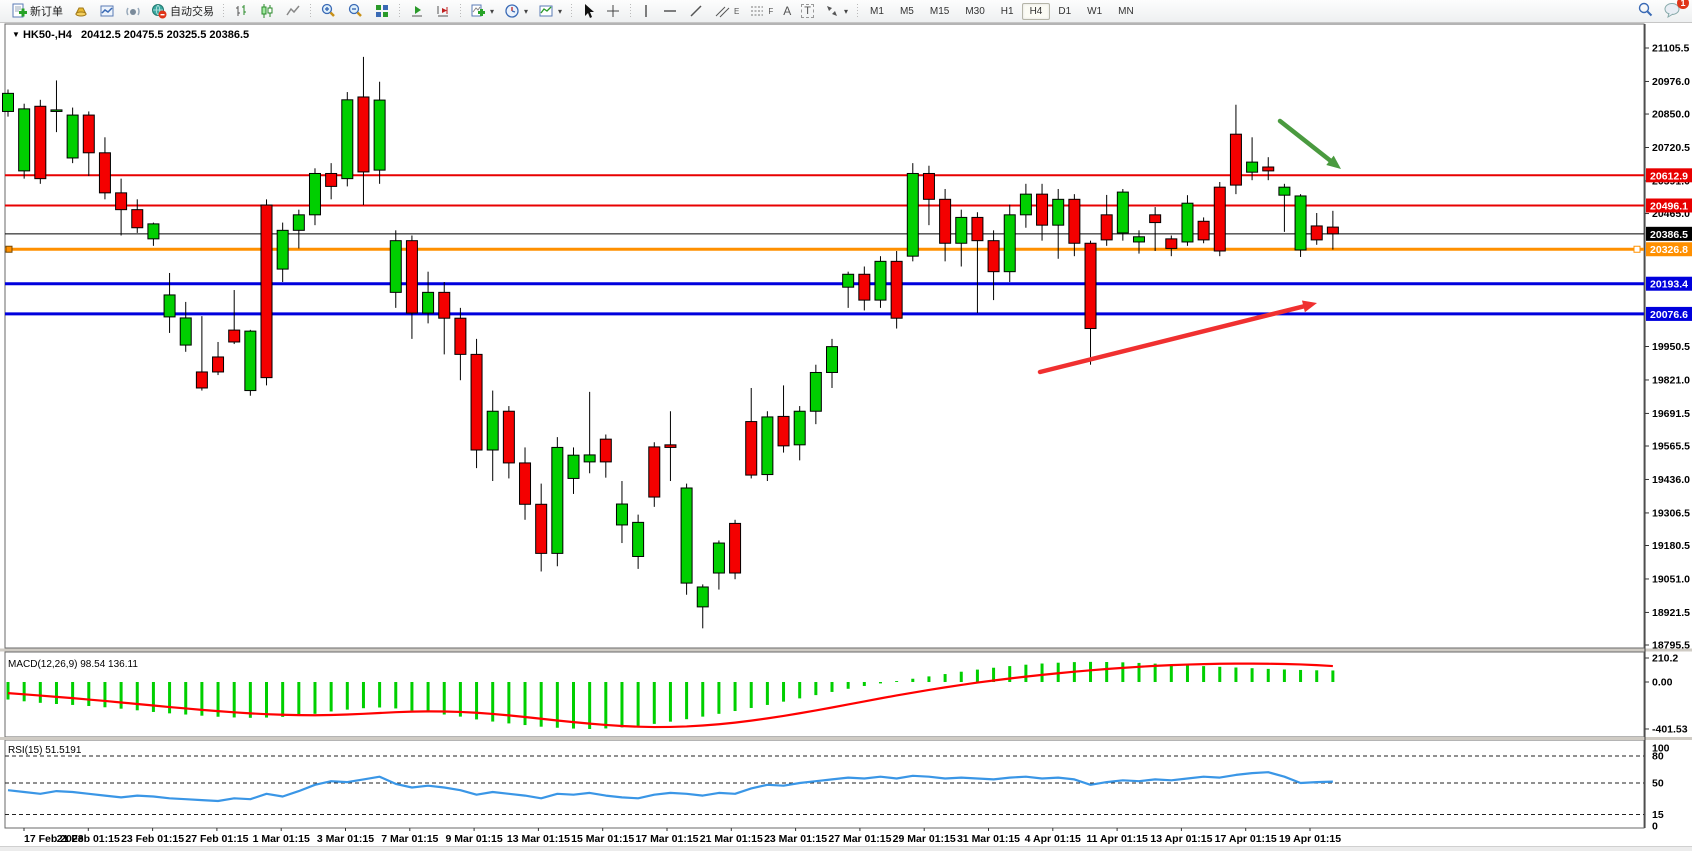 The width and height of the screenshot is (1692, 851). What do you see at coordinates (1676, 10) in the screenshot?
I see `notifications-button: 1` at bounding box center [1676, 10].